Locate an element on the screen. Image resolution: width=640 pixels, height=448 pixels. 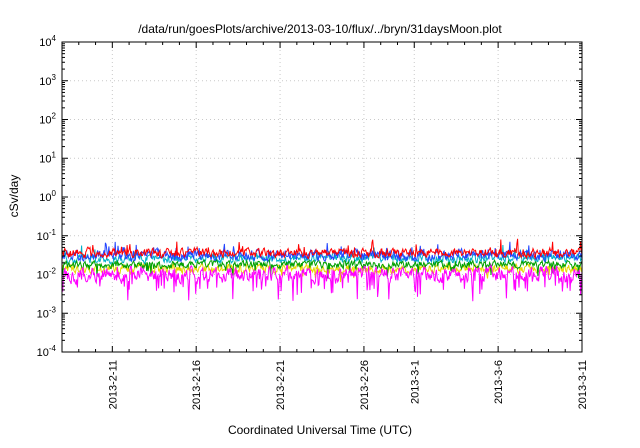
x-tick-label: 2013-2-21 is located at coordinates (281, 385).